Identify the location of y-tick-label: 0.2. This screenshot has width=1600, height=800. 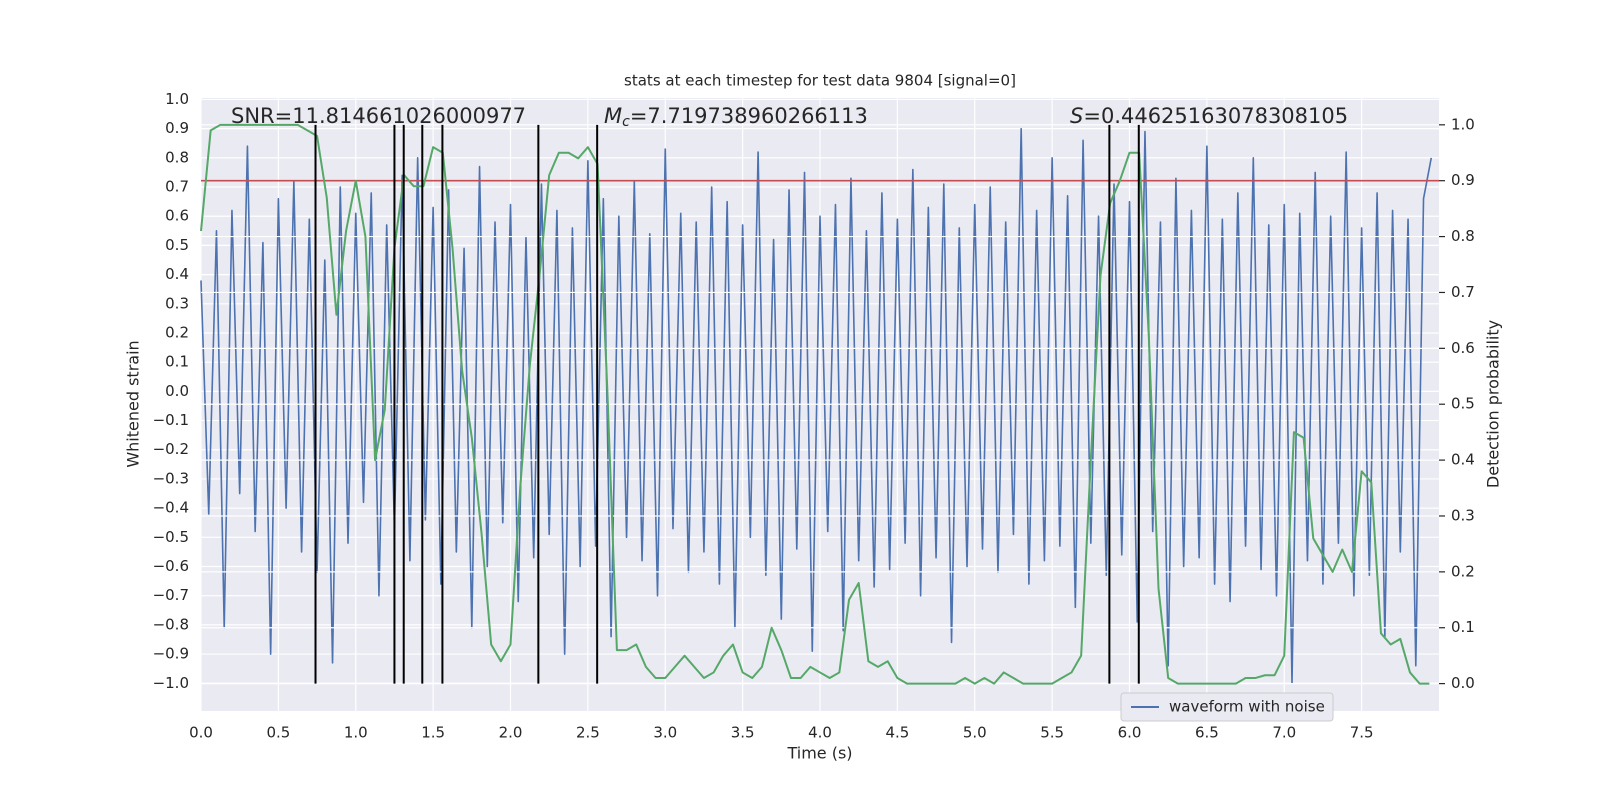
(177, 332).